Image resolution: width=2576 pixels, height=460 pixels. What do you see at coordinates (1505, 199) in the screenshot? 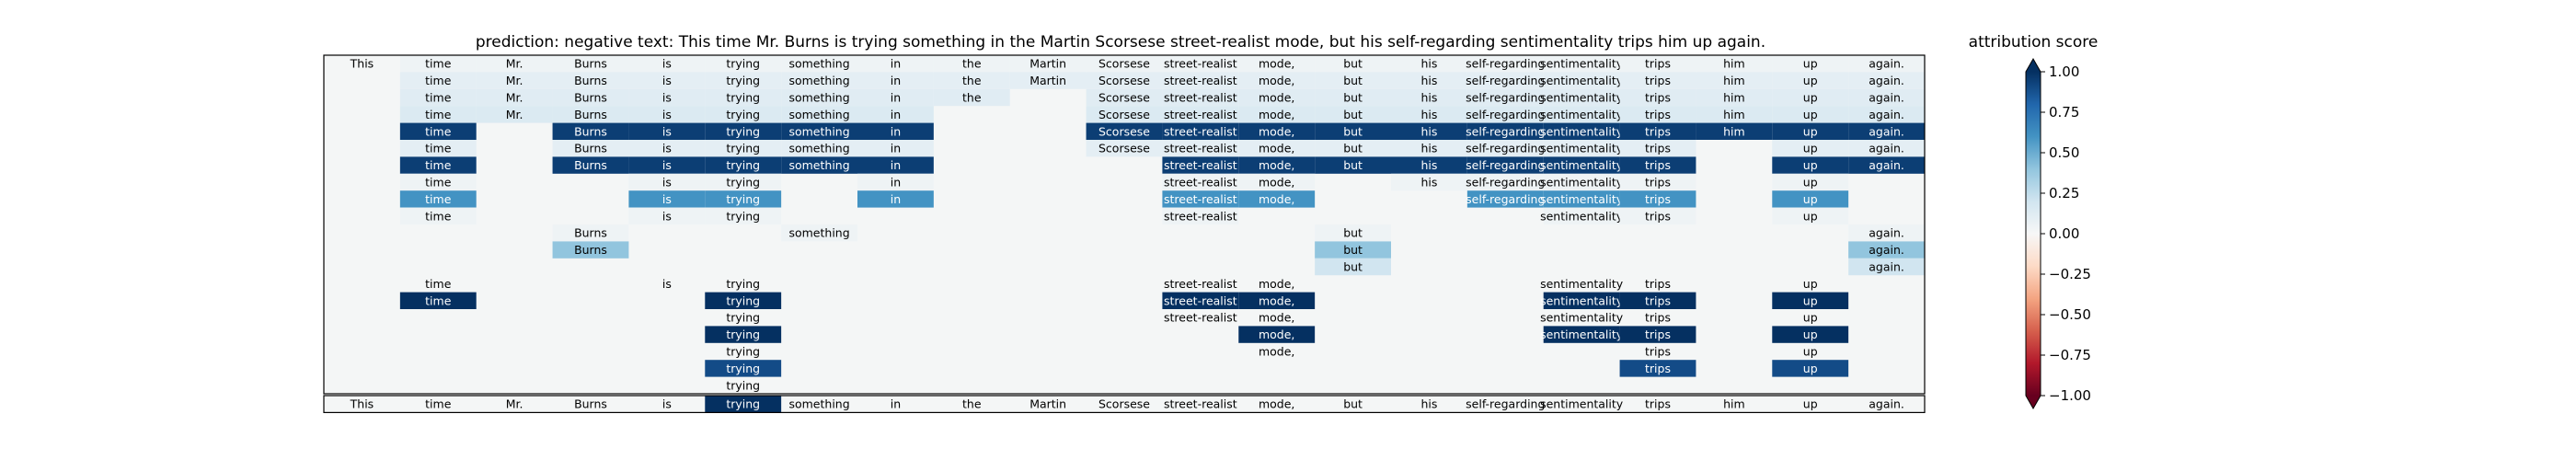
I see `heatmap-row-token-label: self-regarding` at bounding box center [1505, 199].